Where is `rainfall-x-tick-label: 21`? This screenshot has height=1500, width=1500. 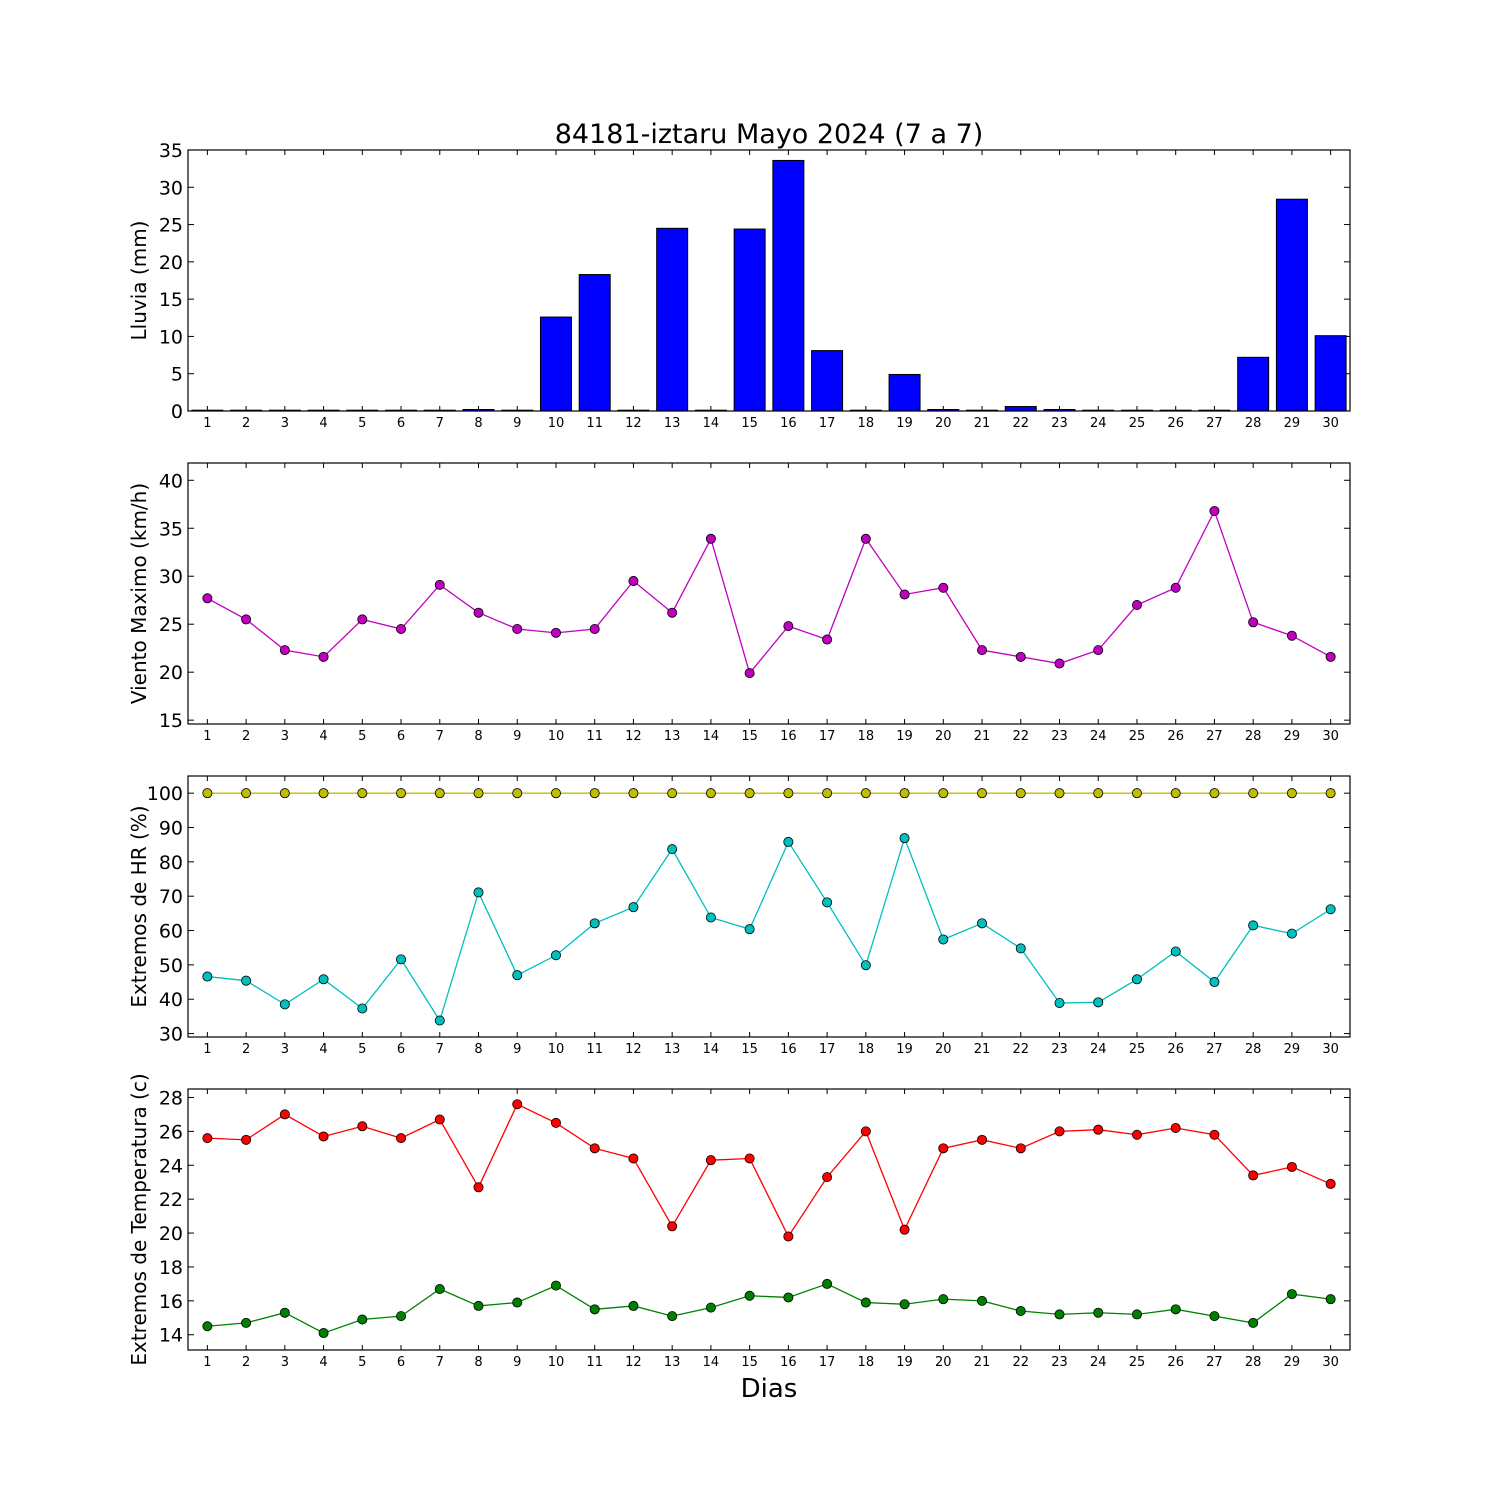 rainfall-x-tick-label: 21 is located at coordinates (982, 423).